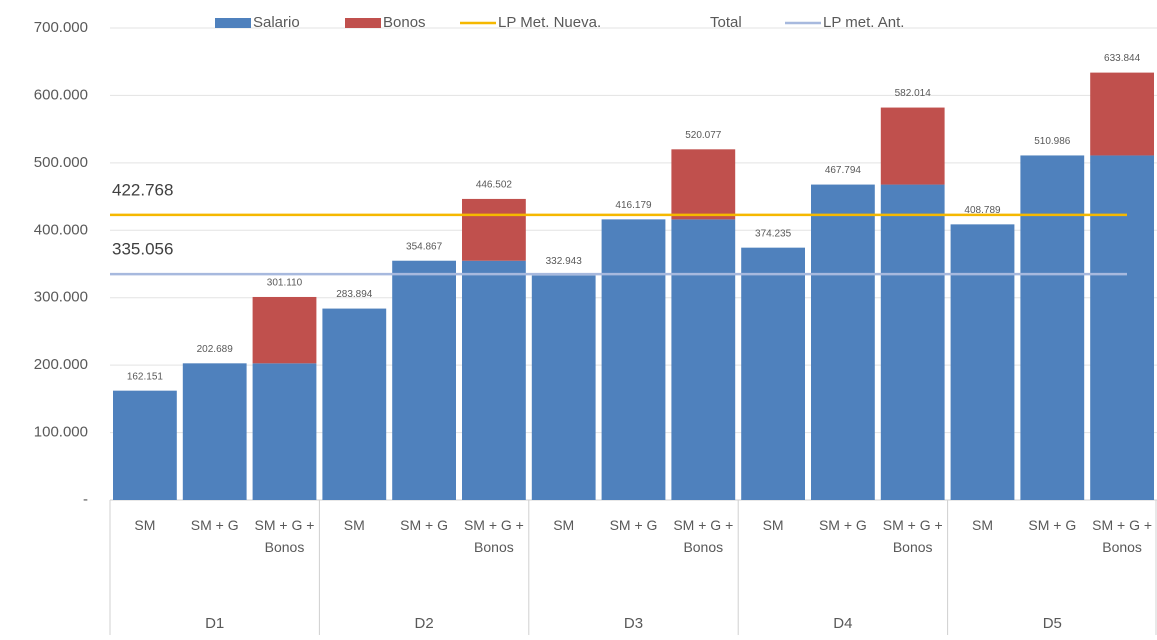 This screenshot has width=1157, height=640. What do you see at coordinates (1052, 623) in the screenshot?
I see `group-label: D5` at bounding box center [1052, 623].